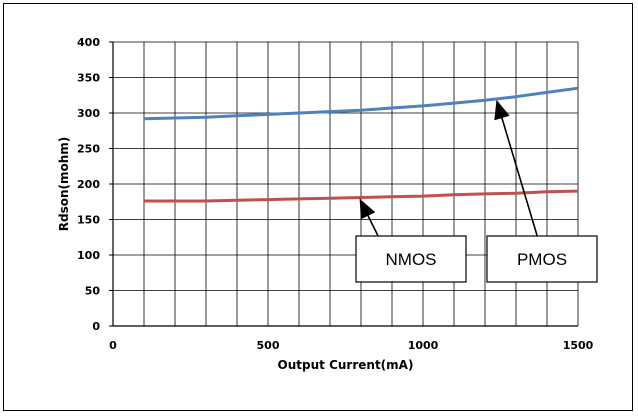 This screenshot has width=638, height=416. What do you see at coordinates (361, 103) in the screenshot?
I see `series-line-pmos` at bounding box center [361, 103].